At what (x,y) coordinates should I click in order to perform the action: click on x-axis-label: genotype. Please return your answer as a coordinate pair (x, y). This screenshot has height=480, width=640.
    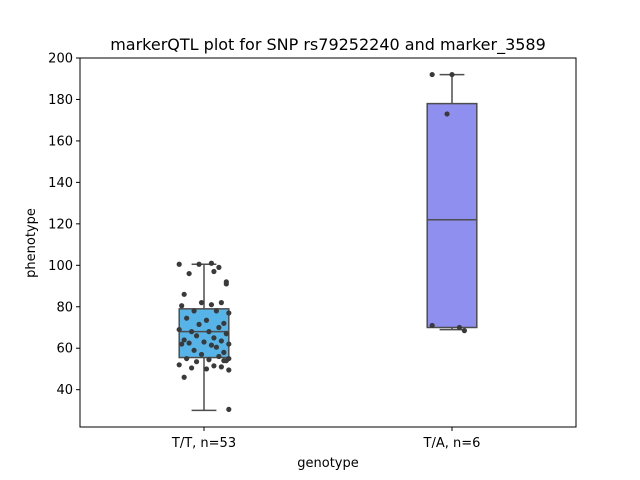
    Looking at the image, I should click on (327, 463).